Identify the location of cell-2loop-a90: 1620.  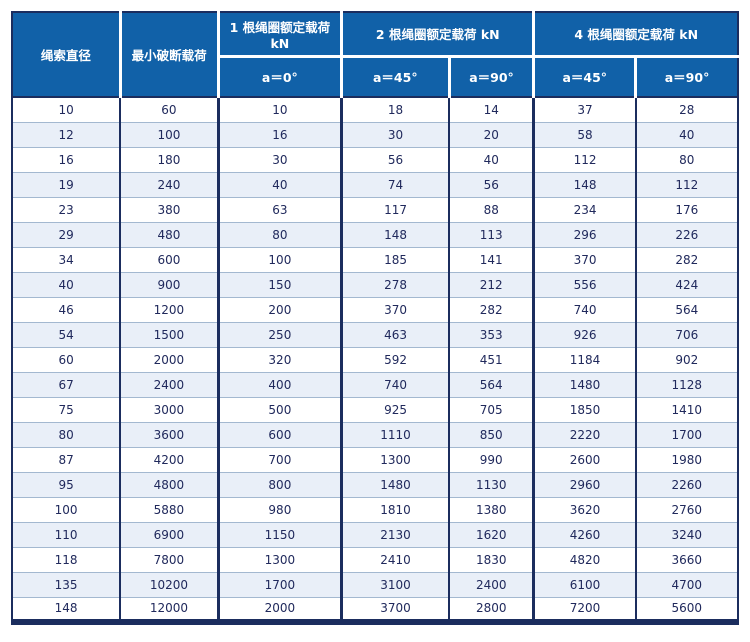
(491, 534).